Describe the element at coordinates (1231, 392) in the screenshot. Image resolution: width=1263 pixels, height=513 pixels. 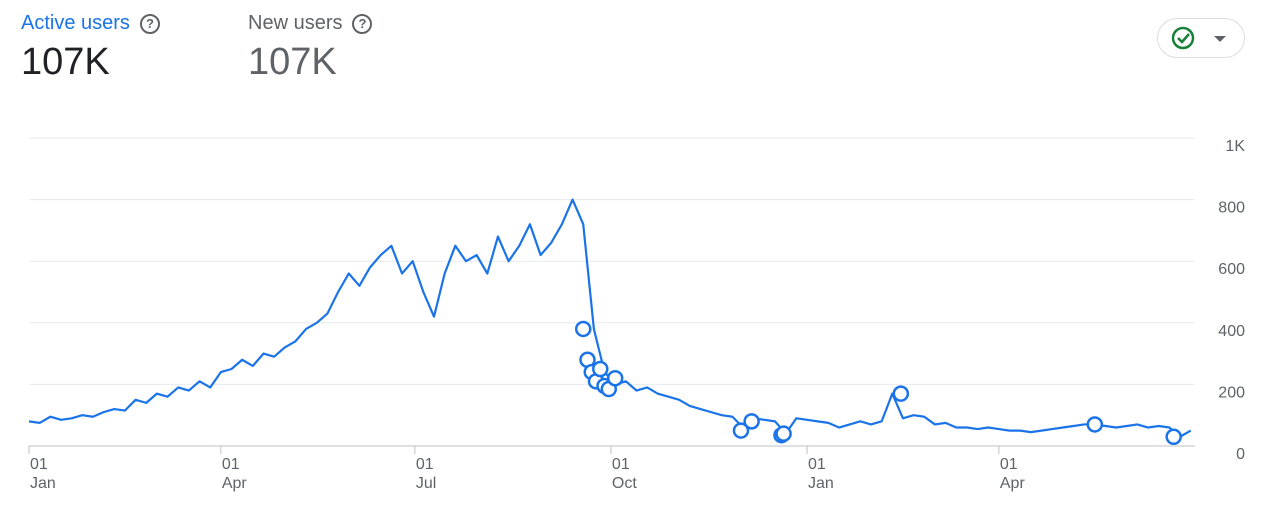
I see `y-tick-label: 200` at that location.